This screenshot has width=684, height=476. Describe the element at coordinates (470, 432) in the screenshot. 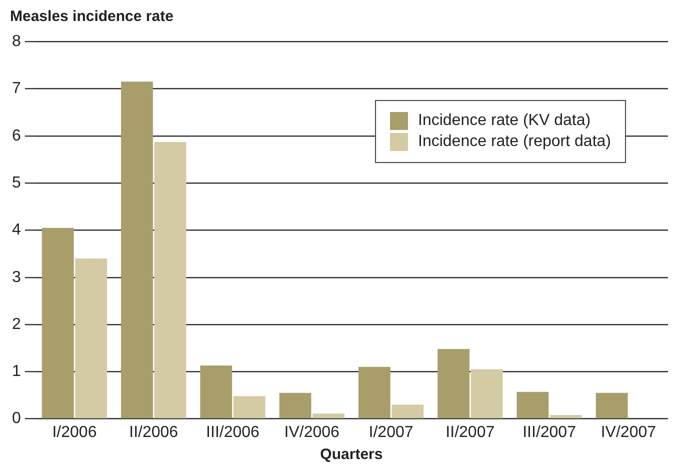

I see `x-tick-label: II/2007` at that location.